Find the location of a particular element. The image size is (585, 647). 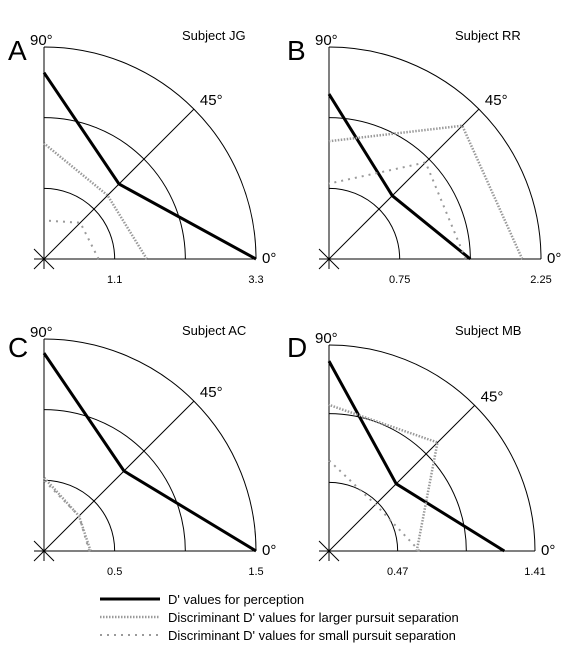

series-perception-b is located at coordinates (399, 177).